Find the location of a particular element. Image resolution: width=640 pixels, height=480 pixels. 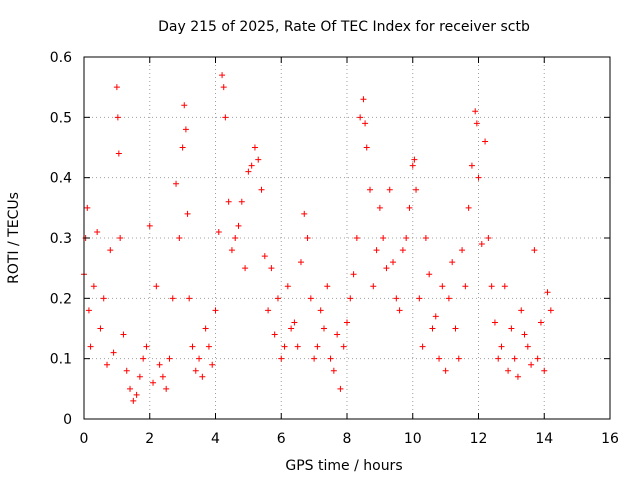

y-tick-label: 0.2 is located at coordinates (61, 299).